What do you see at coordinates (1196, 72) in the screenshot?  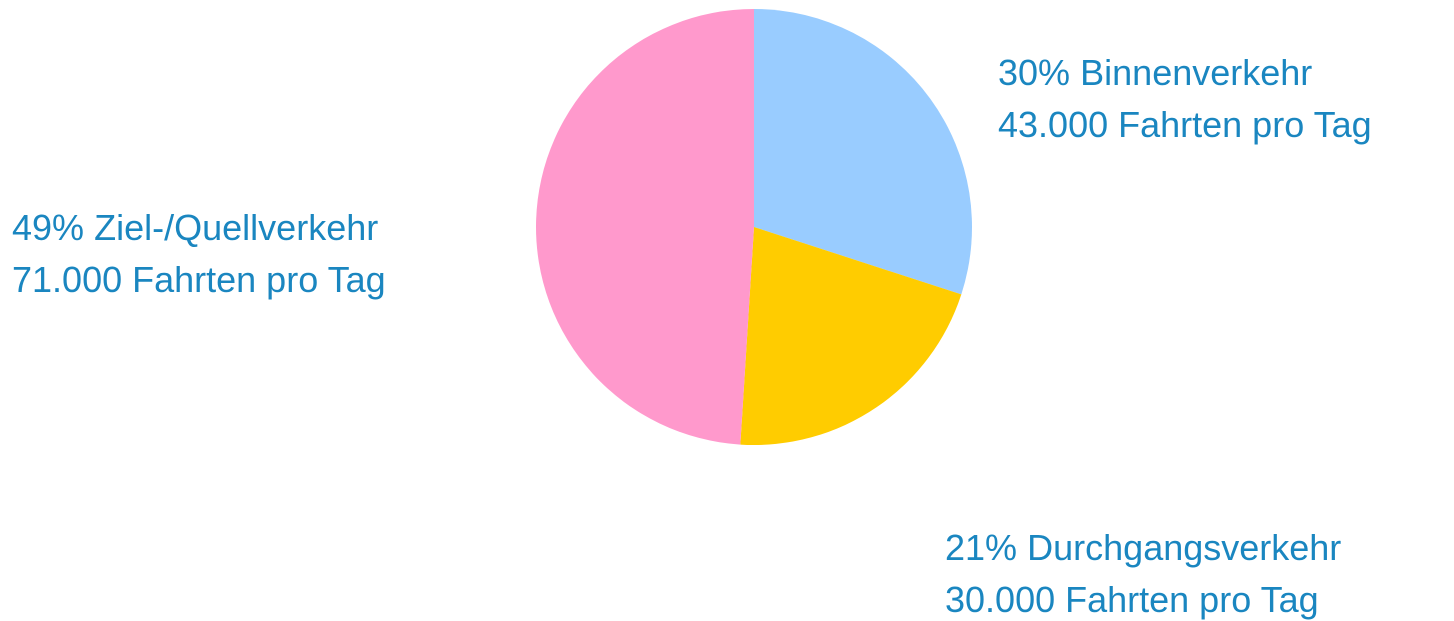 I see `category-label: Binnenverkehr` at bounding box center [1196, 72].